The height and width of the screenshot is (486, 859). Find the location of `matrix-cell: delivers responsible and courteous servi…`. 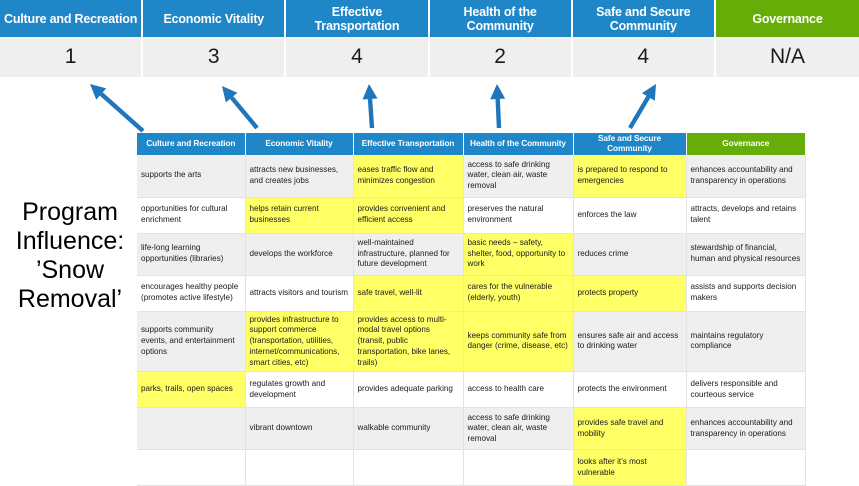

matrix-cell: delivers responsible and courteous servi… is located at coordinates (746, 390).